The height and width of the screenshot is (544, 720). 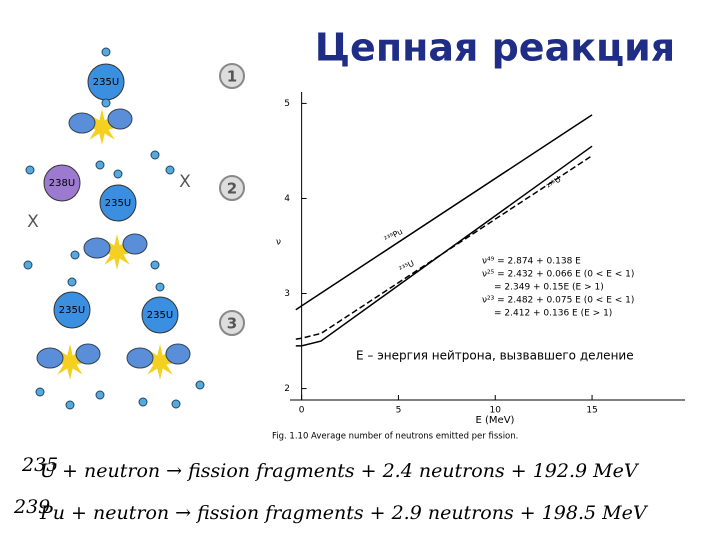 What do you see at coordinates (39, 465) in the screenshot?
I see `isotope: 235` at bounding box center [39, 465].